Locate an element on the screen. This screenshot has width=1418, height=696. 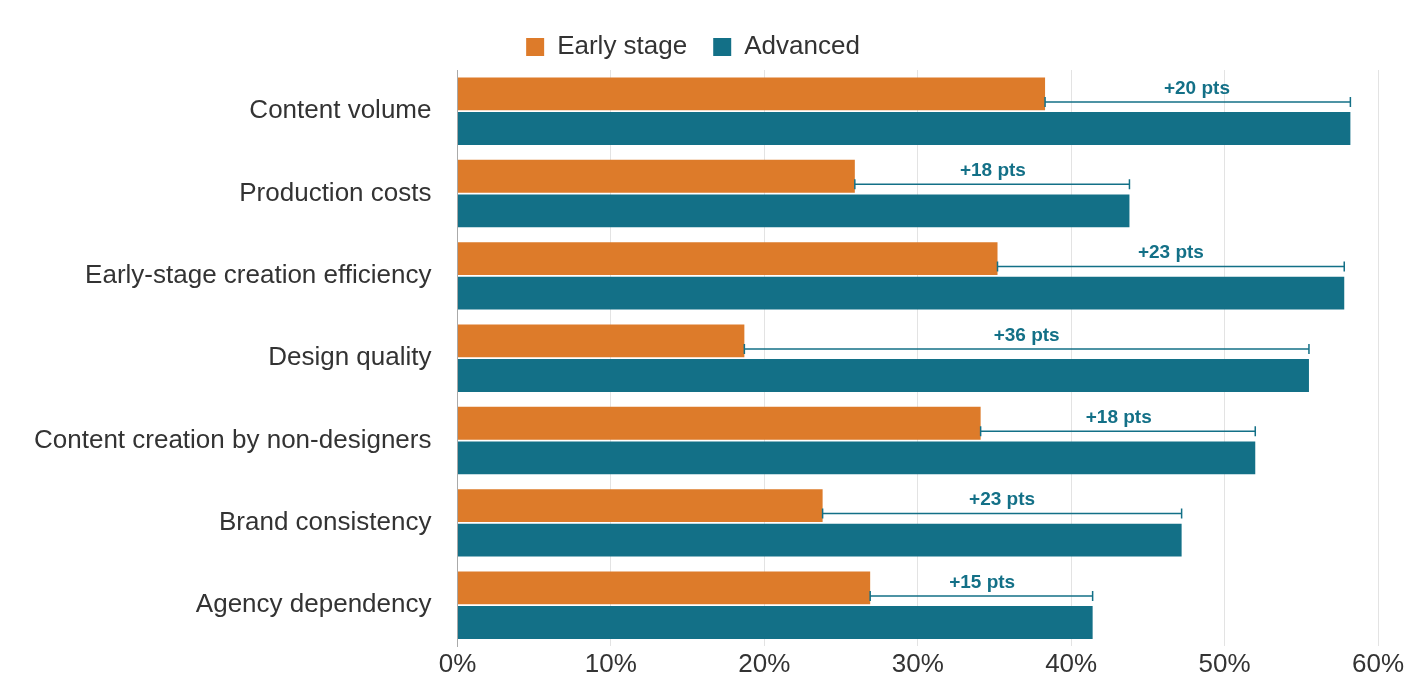
x-tick-label: 10% is located at coordinates (610, 663).